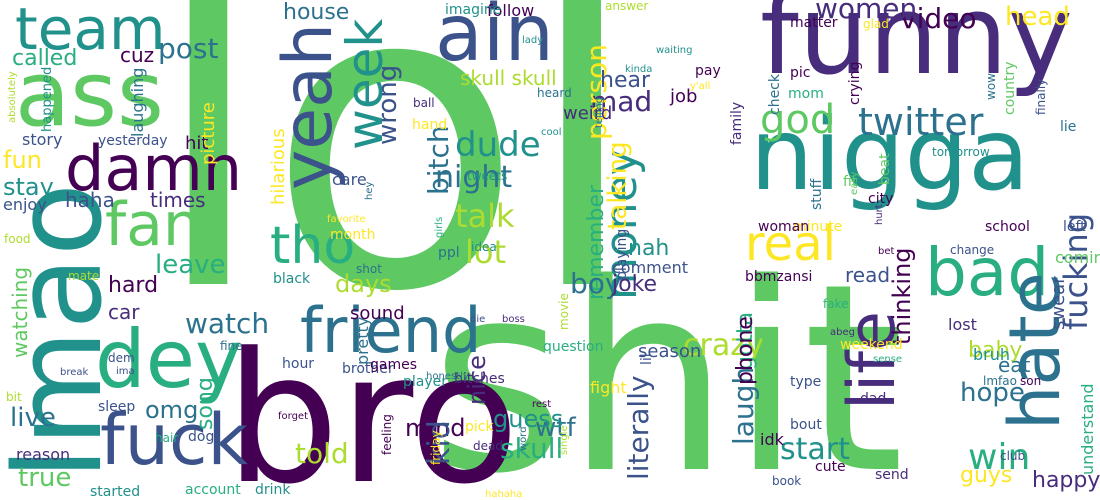  I want to click on cloud-word: city, so click(881, 199).